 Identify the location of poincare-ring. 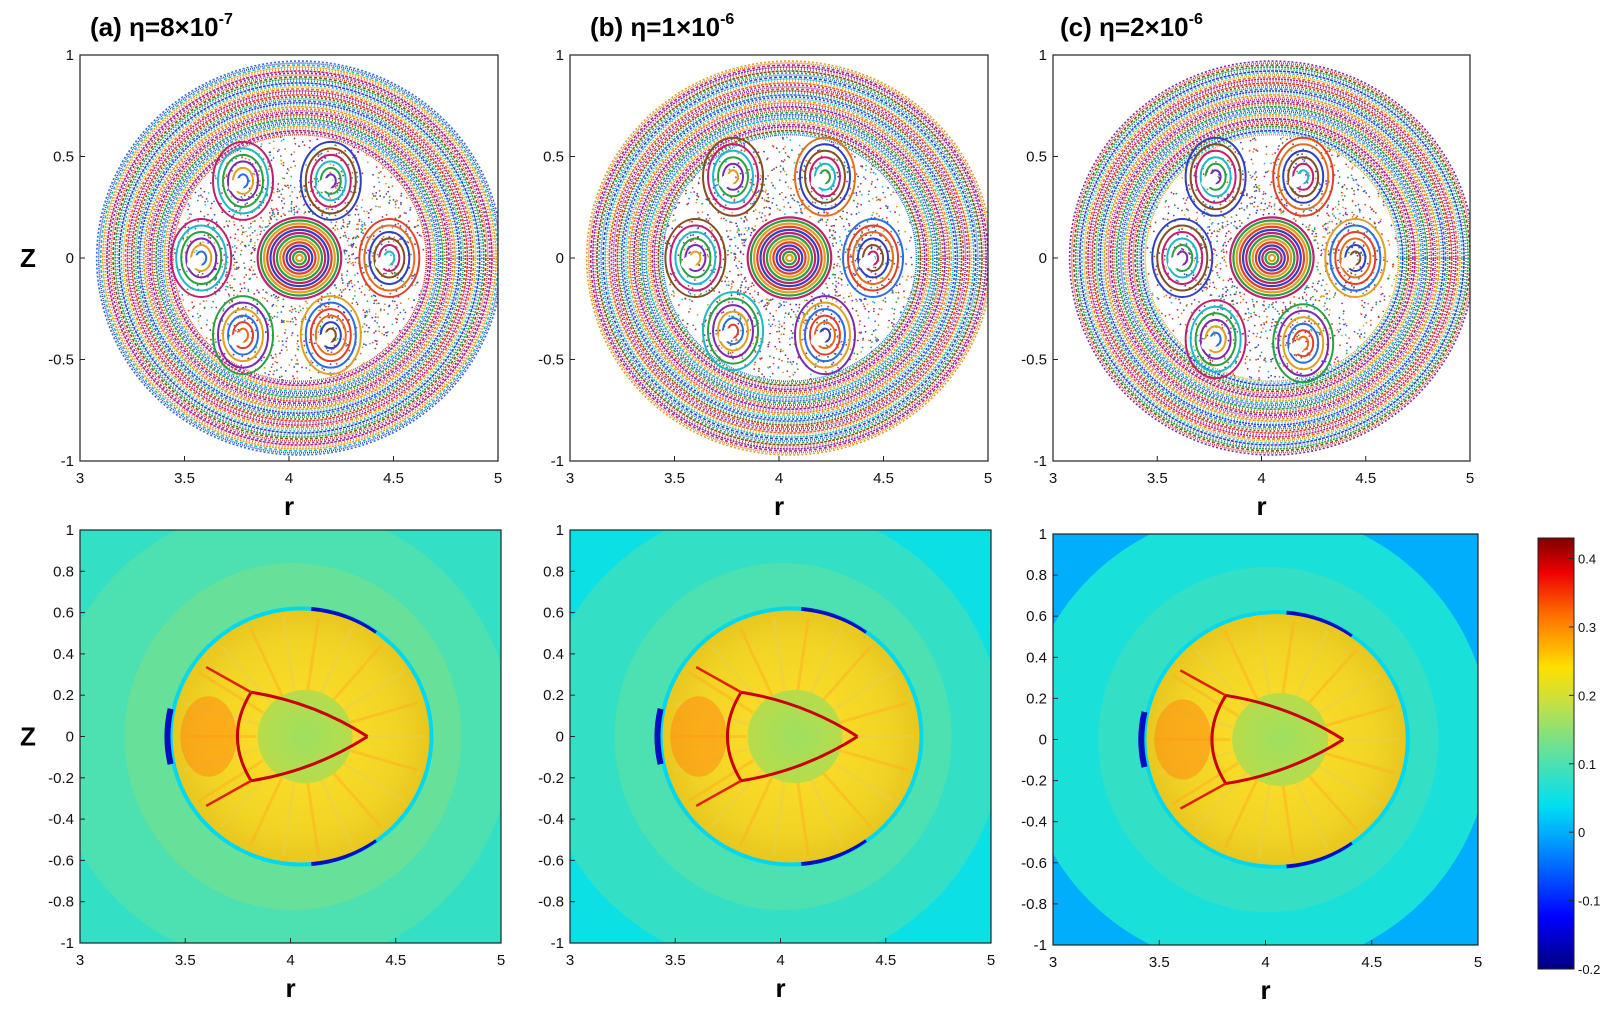
(1272, 258).